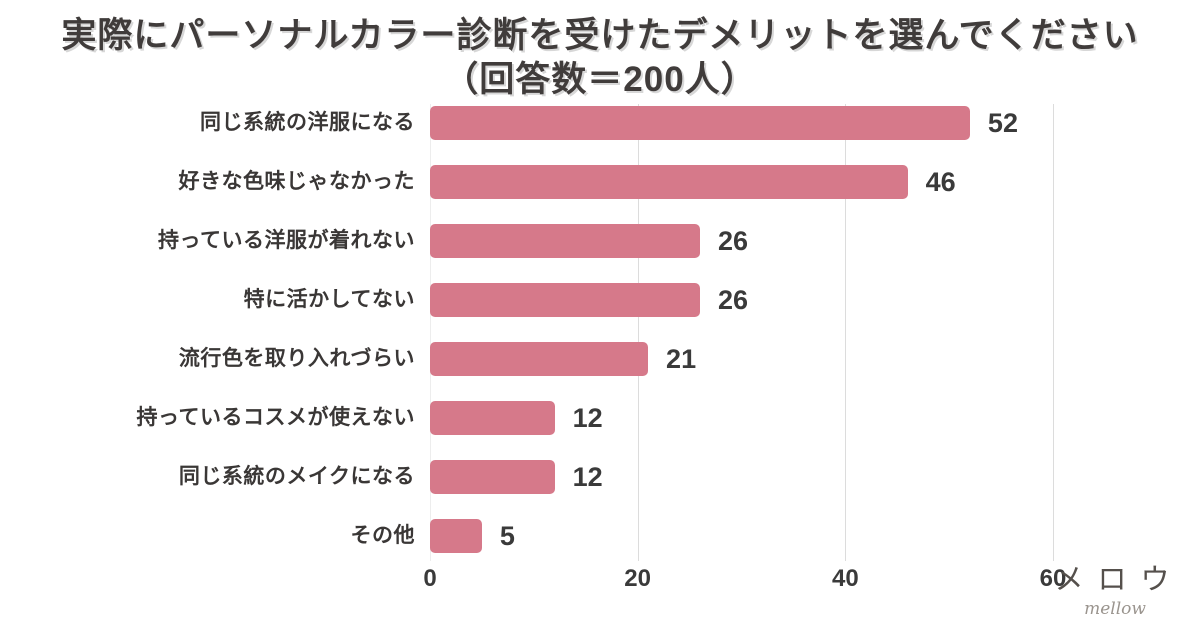 The width and height of the screenshot is (1200, 630). I want to click on bar-row: 特に活かしてない 26, so click(600, 300).